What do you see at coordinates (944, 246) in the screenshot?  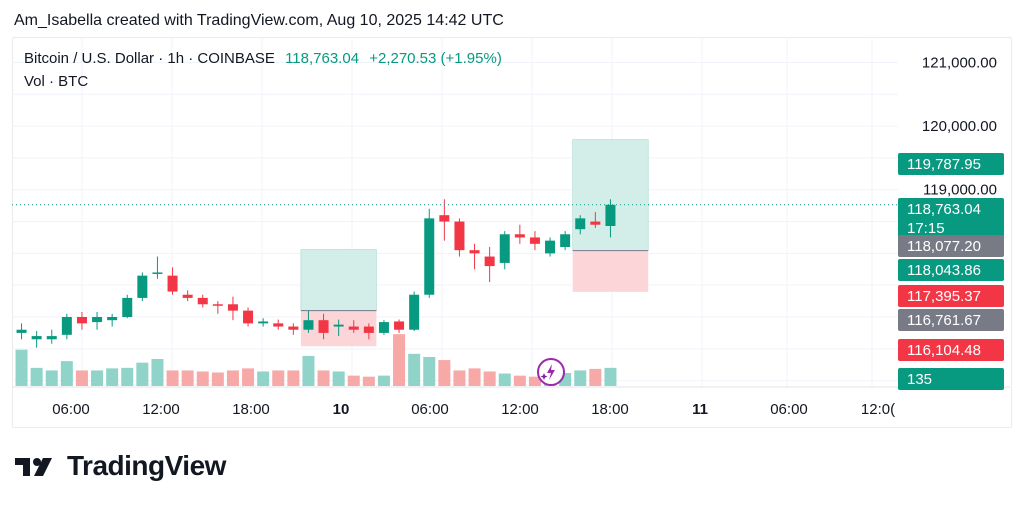 I see `price-tag-label: 118,077.20` at bounding box center [944, 246].